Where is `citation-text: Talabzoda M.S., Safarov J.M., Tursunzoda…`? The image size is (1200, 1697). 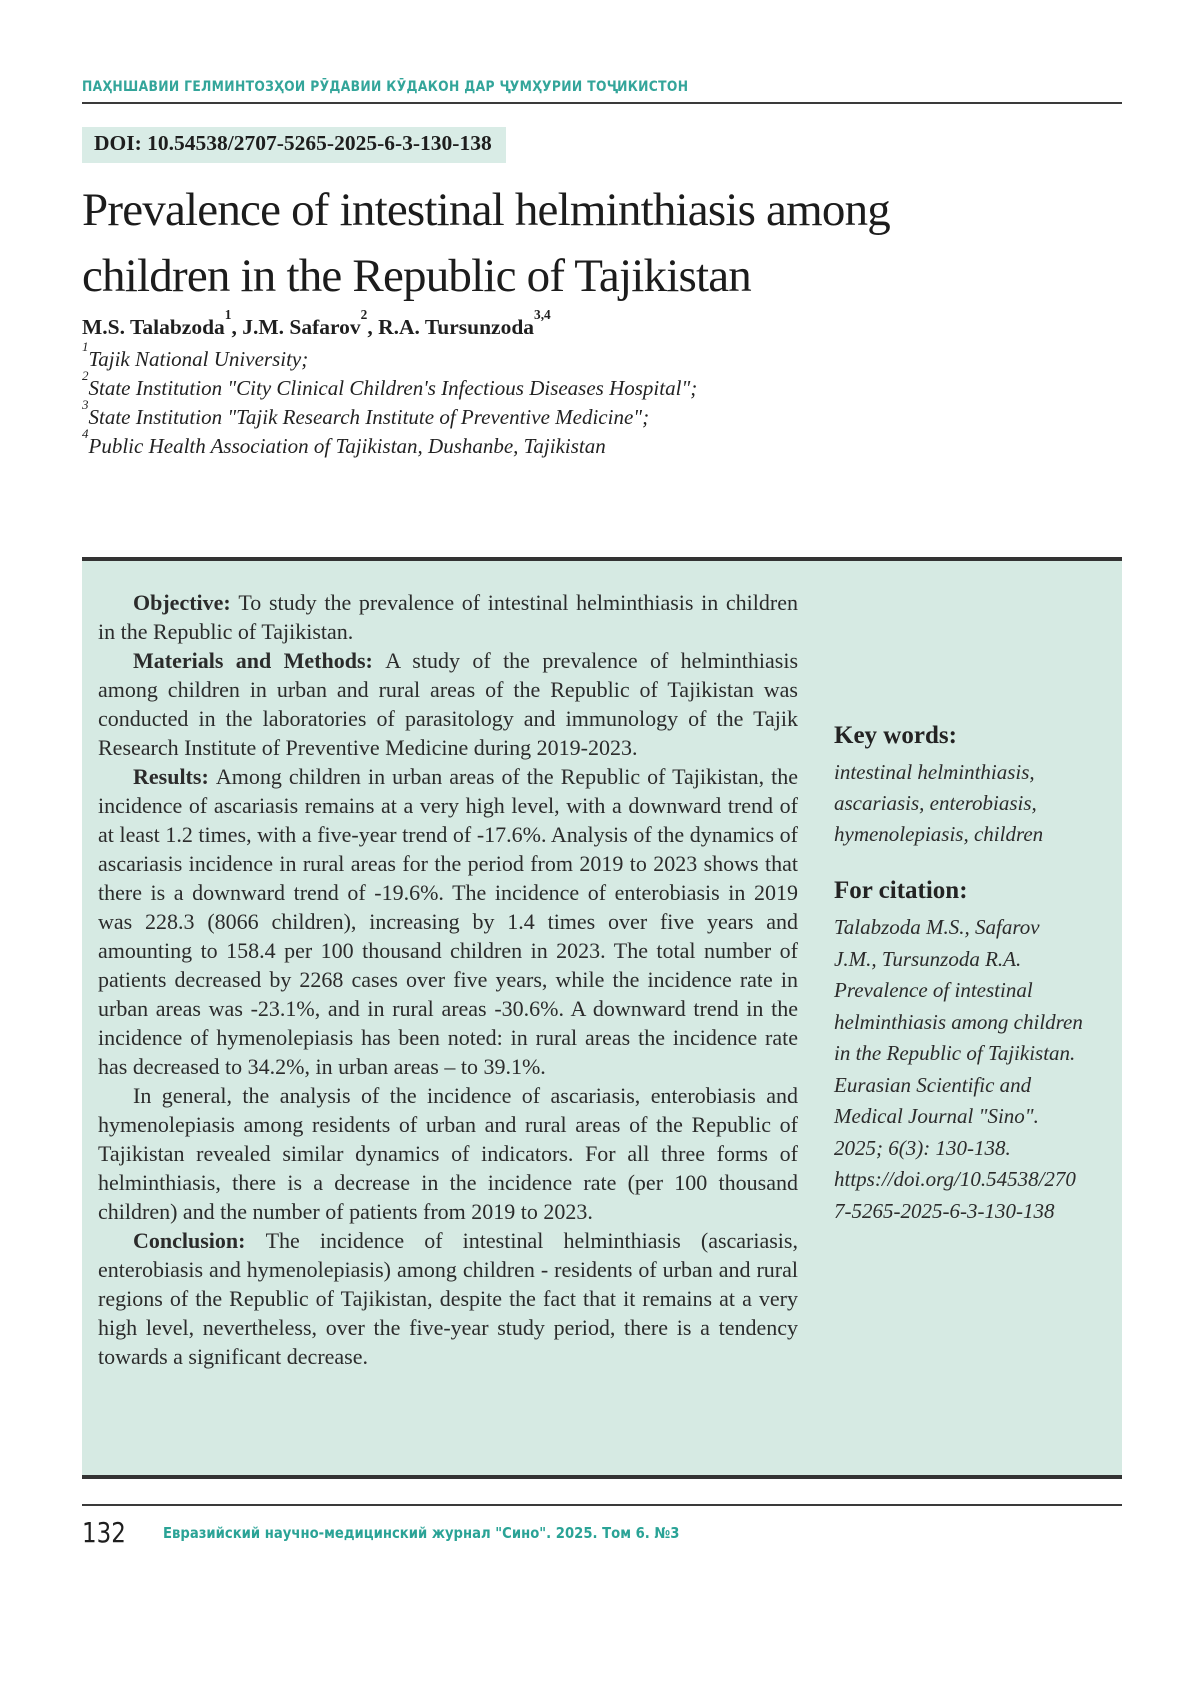
citation-text: Talabzoda M.S., Safarov J.M., Tursunzoda… is located at coordinates (958, 1069).